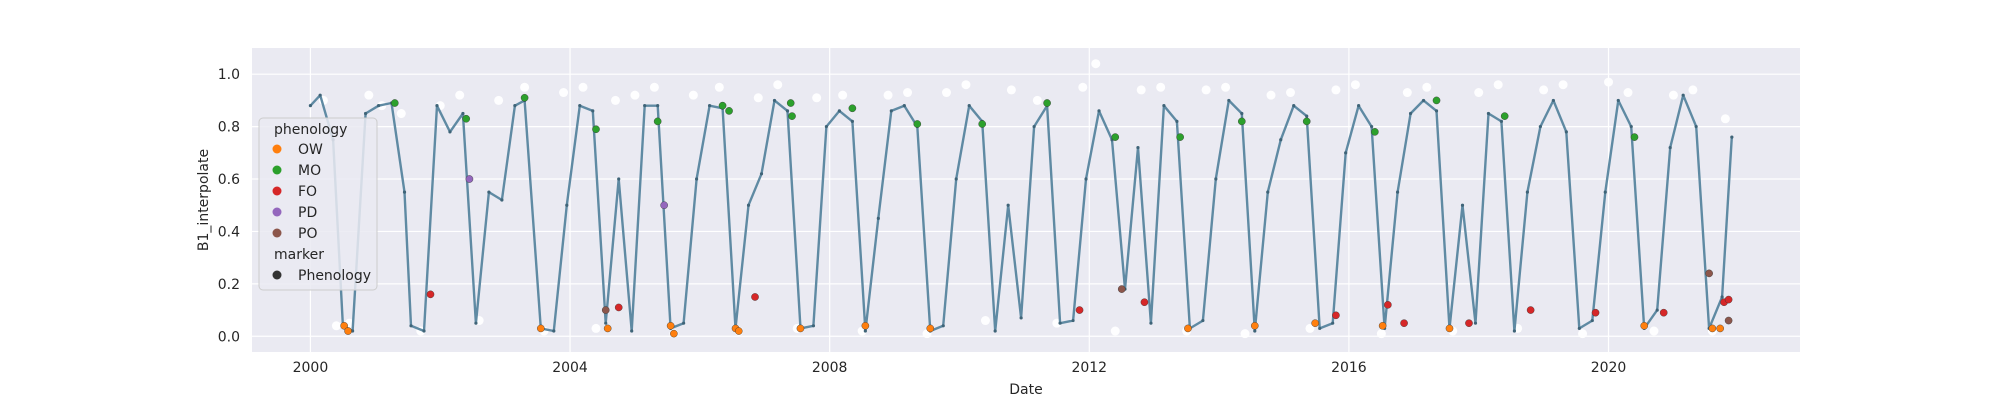 The width and height of the screenshot is (2000, 400). What do you see at coordinates (830, 368) in the screenshot?
I see `x-tick-label: 2008` at bounding box center [830, 368].